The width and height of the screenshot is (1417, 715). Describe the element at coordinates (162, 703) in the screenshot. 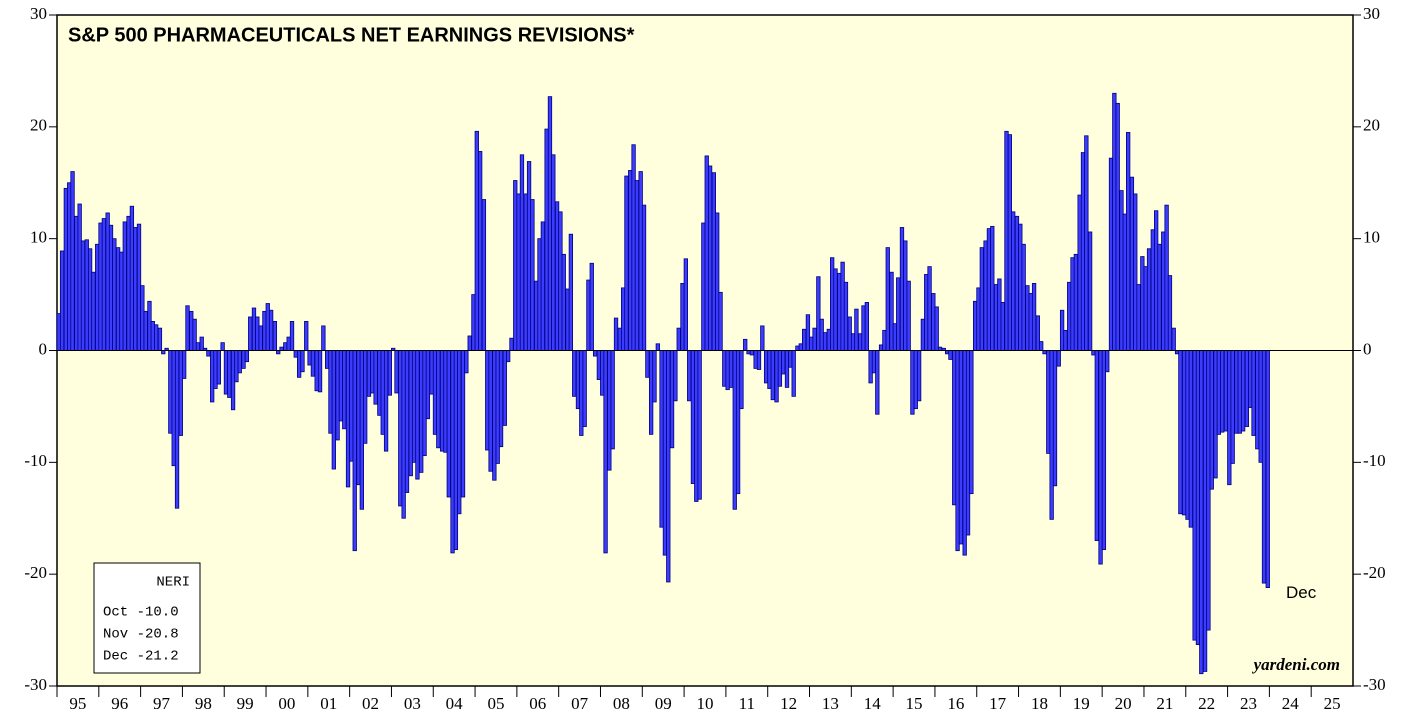

I see `x-tick-label: 97` at that location.